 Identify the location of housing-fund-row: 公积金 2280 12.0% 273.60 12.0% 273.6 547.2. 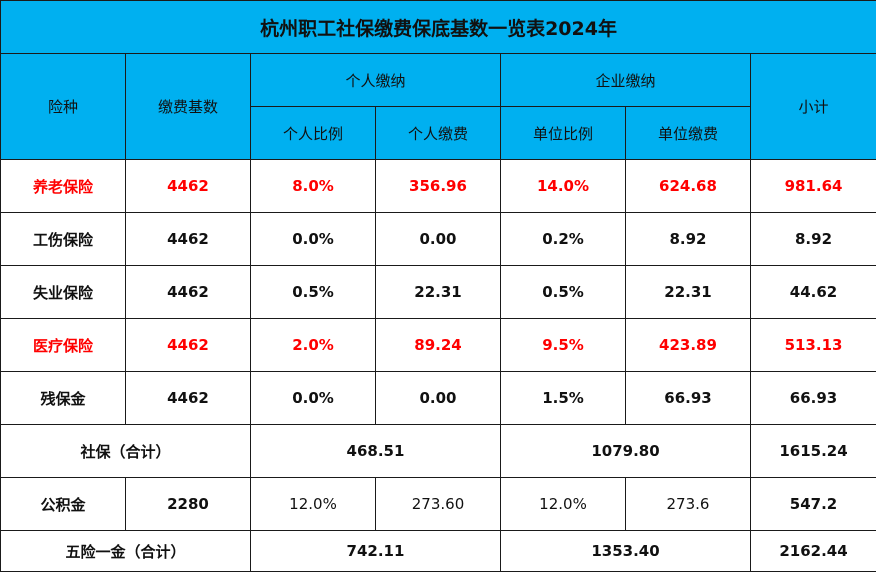
(438, 504).